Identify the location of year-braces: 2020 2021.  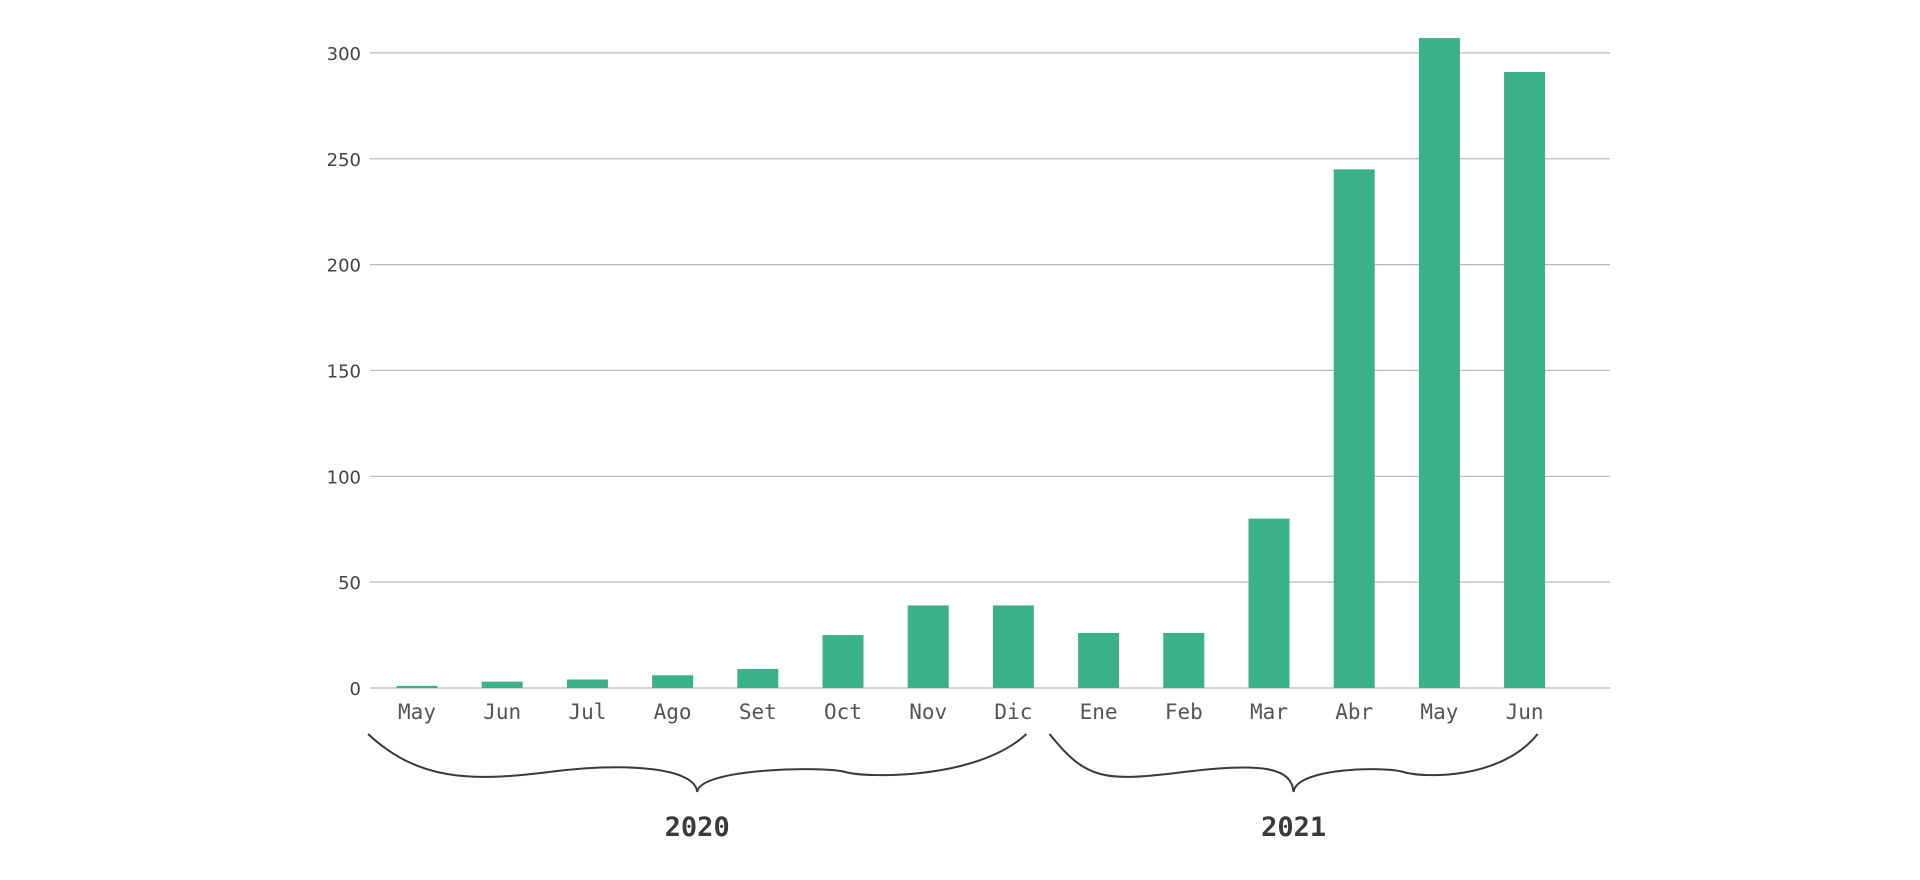
(953, 788).